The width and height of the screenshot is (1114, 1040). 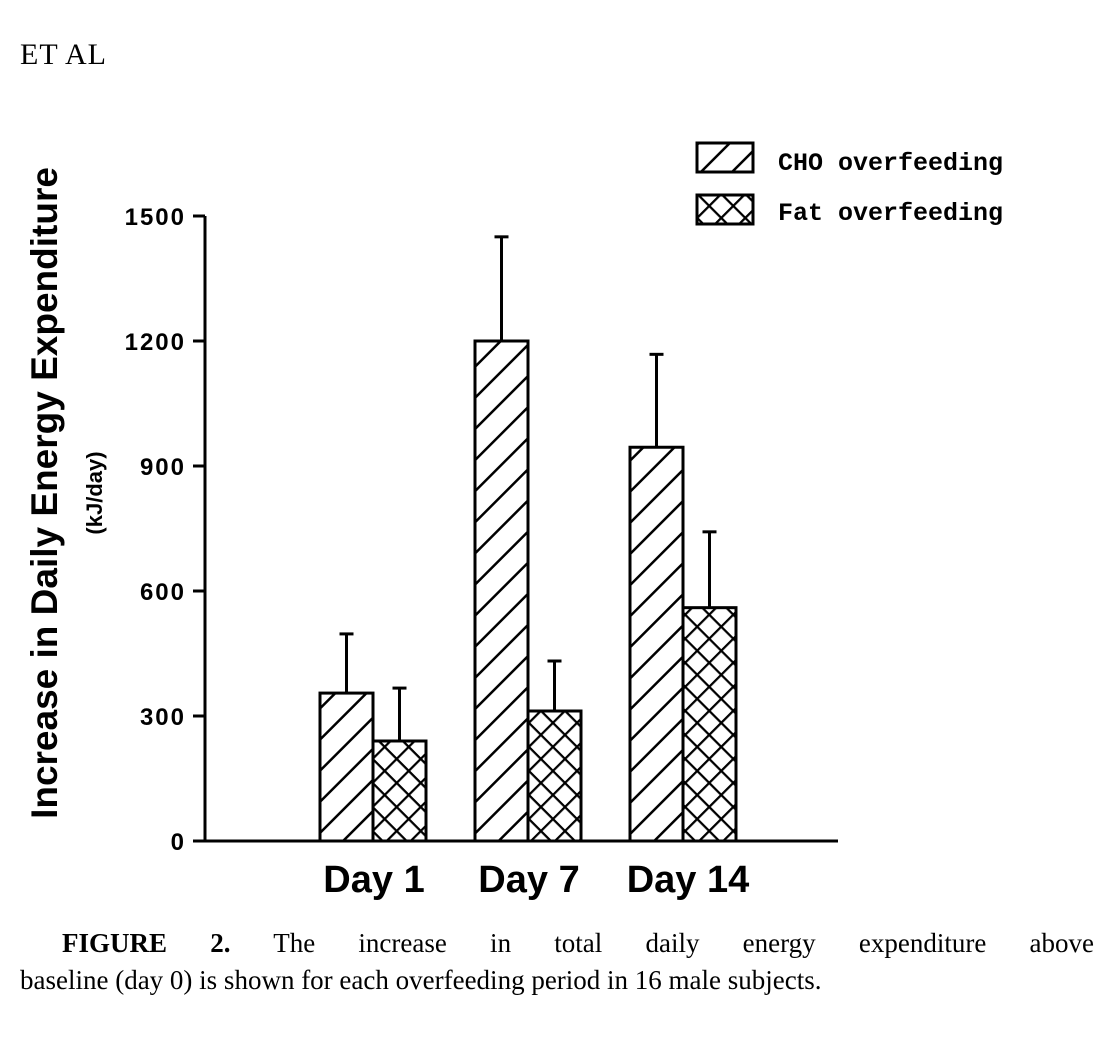 What do you see at coordinates (890, 163) in the screenshot?
I see `legend-label-cho: CHO overfeeding` at bounding box center [890, 163].